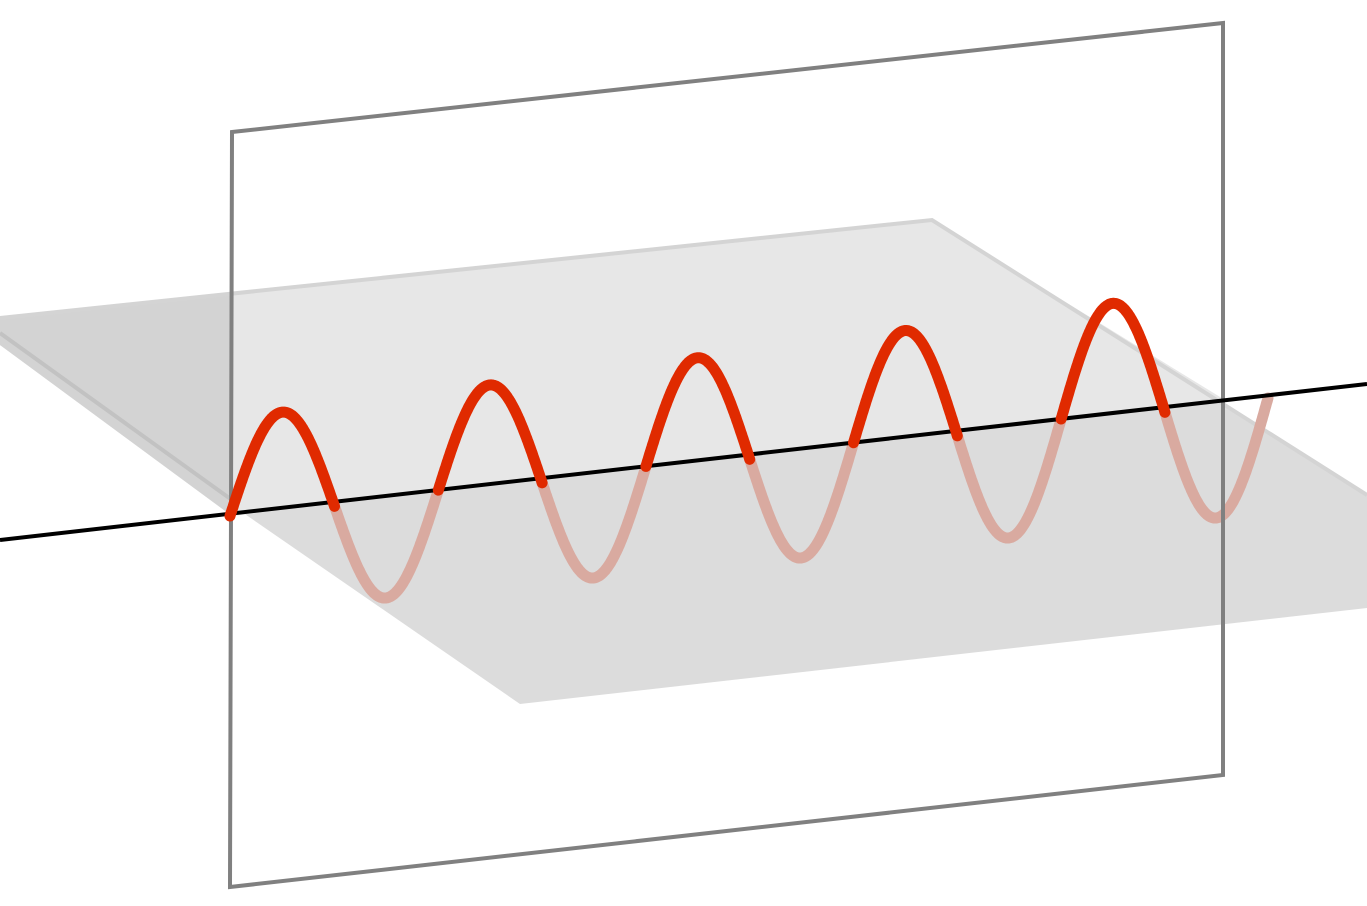 This screenshot has width=1367, height=906. I want to click on horizontal-plane-left-edge, so click(117, 416).